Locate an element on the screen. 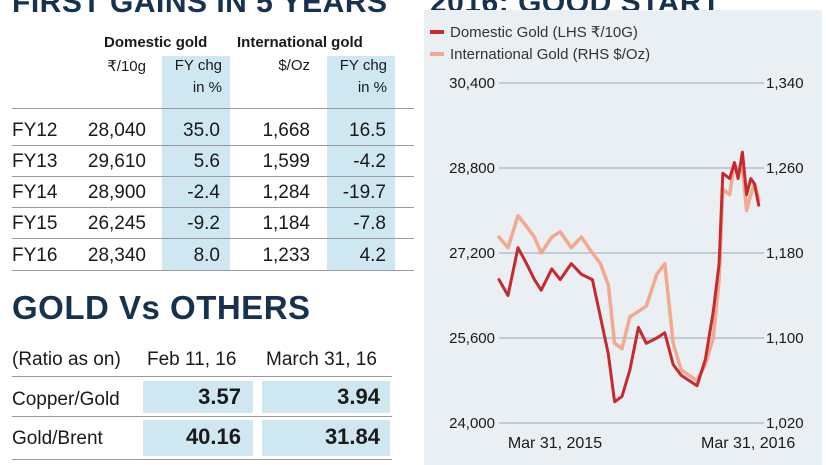 The width and height of the screenshot is (826, 465). int-chg-cell: -7.8 is located at coordinates (369, 223).